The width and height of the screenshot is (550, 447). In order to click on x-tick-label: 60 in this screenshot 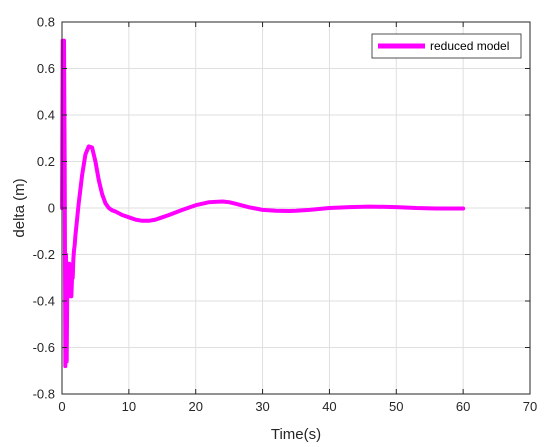, I will do `click(463, 406)`.